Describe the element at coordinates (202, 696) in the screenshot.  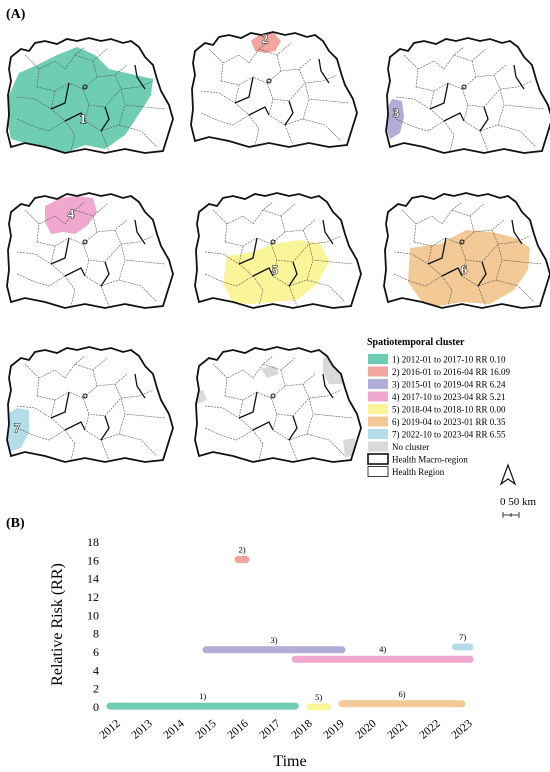
I see `cluster-bar-label: 1)` at that location.